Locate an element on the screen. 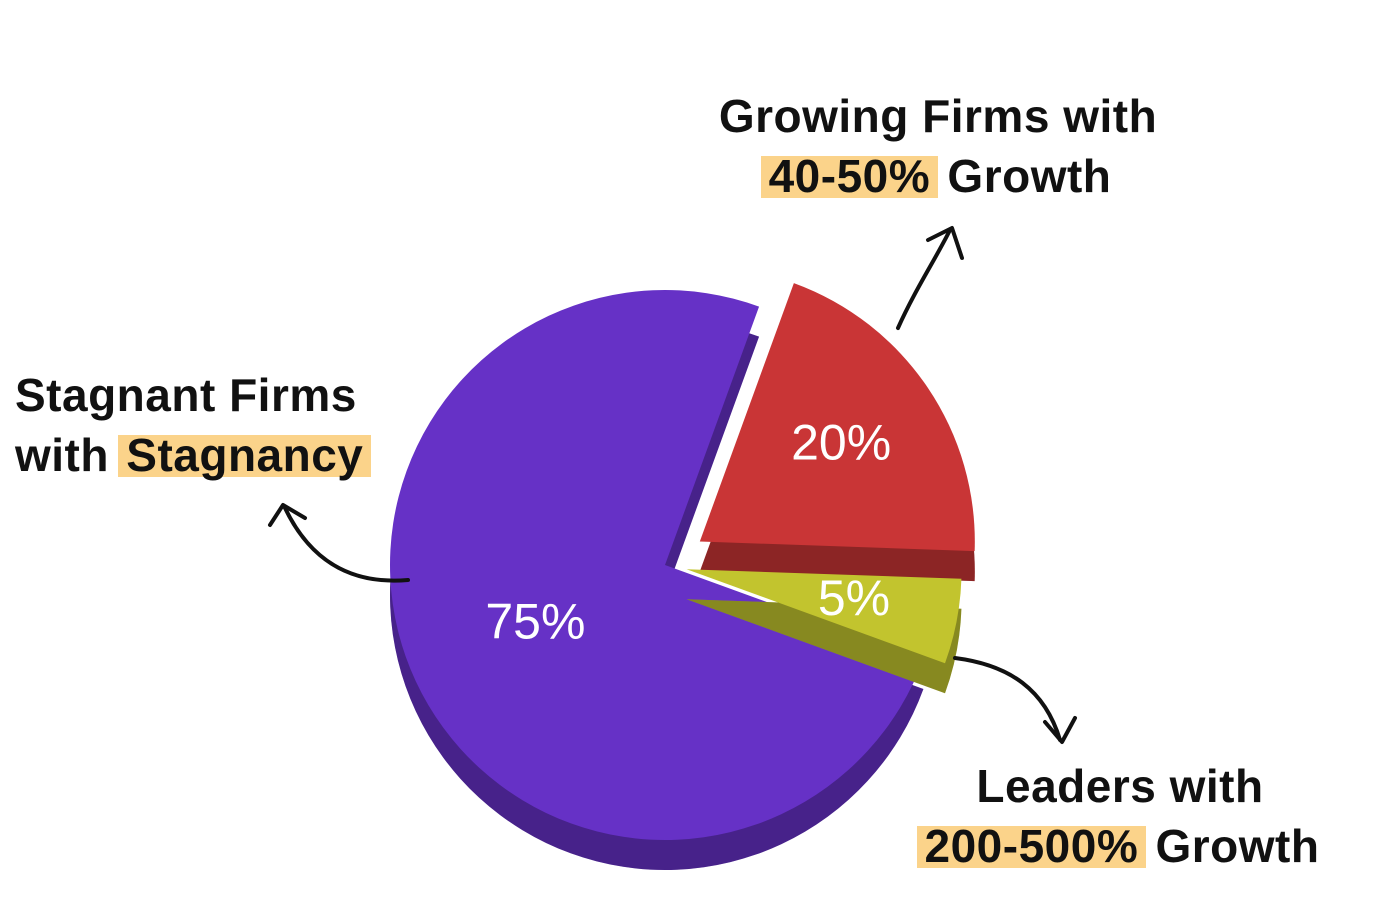 The width and height of the screenshot is (1380, 920). category-label: Leaders with 200-500% Growth is located at coordinates (1120, 816).